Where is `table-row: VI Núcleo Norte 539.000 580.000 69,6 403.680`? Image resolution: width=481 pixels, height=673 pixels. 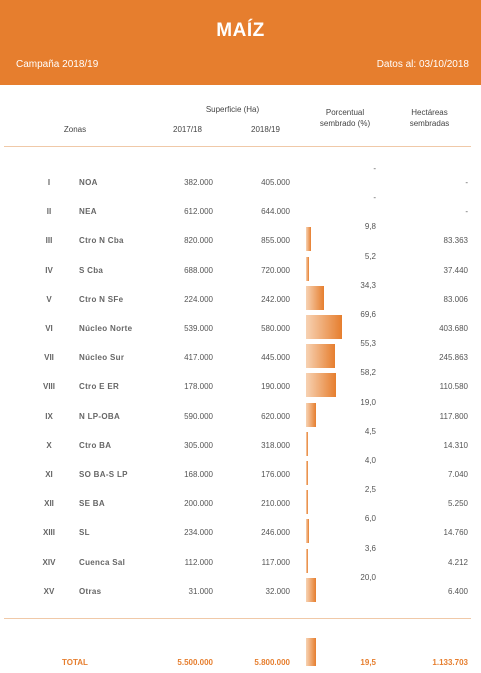 table-row: VI Núcleo Norte 539.000 580.000 69,6 403.680 is located at coordinates (240, 326).